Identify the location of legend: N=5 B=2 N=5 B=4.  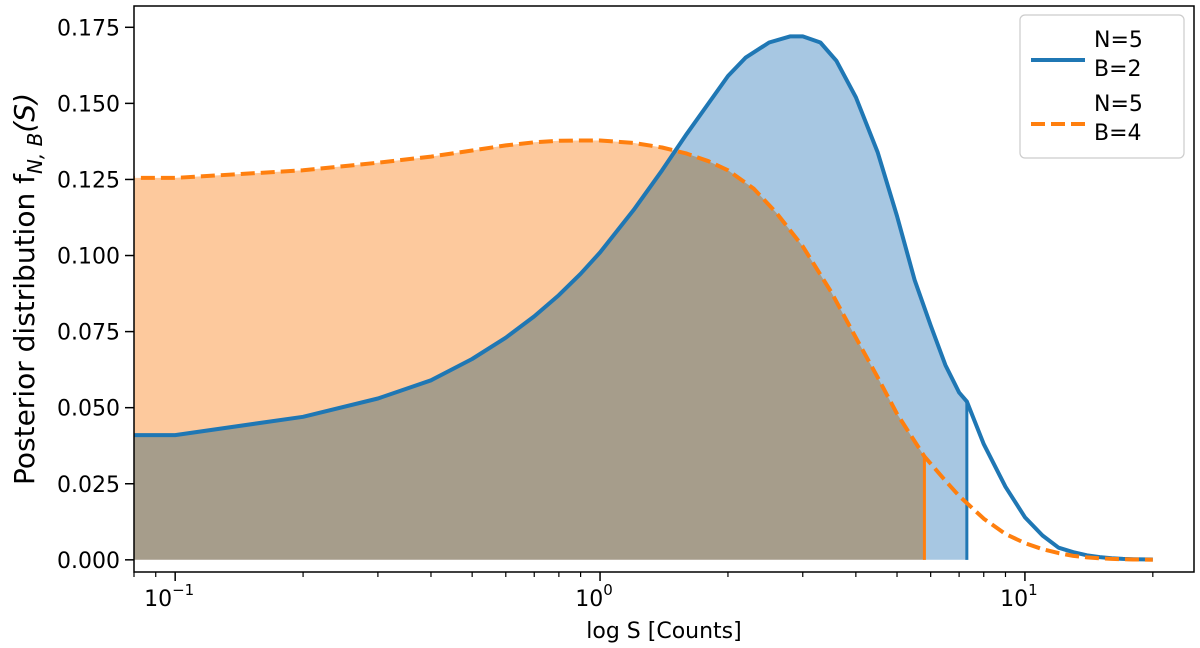
(1102, 86).